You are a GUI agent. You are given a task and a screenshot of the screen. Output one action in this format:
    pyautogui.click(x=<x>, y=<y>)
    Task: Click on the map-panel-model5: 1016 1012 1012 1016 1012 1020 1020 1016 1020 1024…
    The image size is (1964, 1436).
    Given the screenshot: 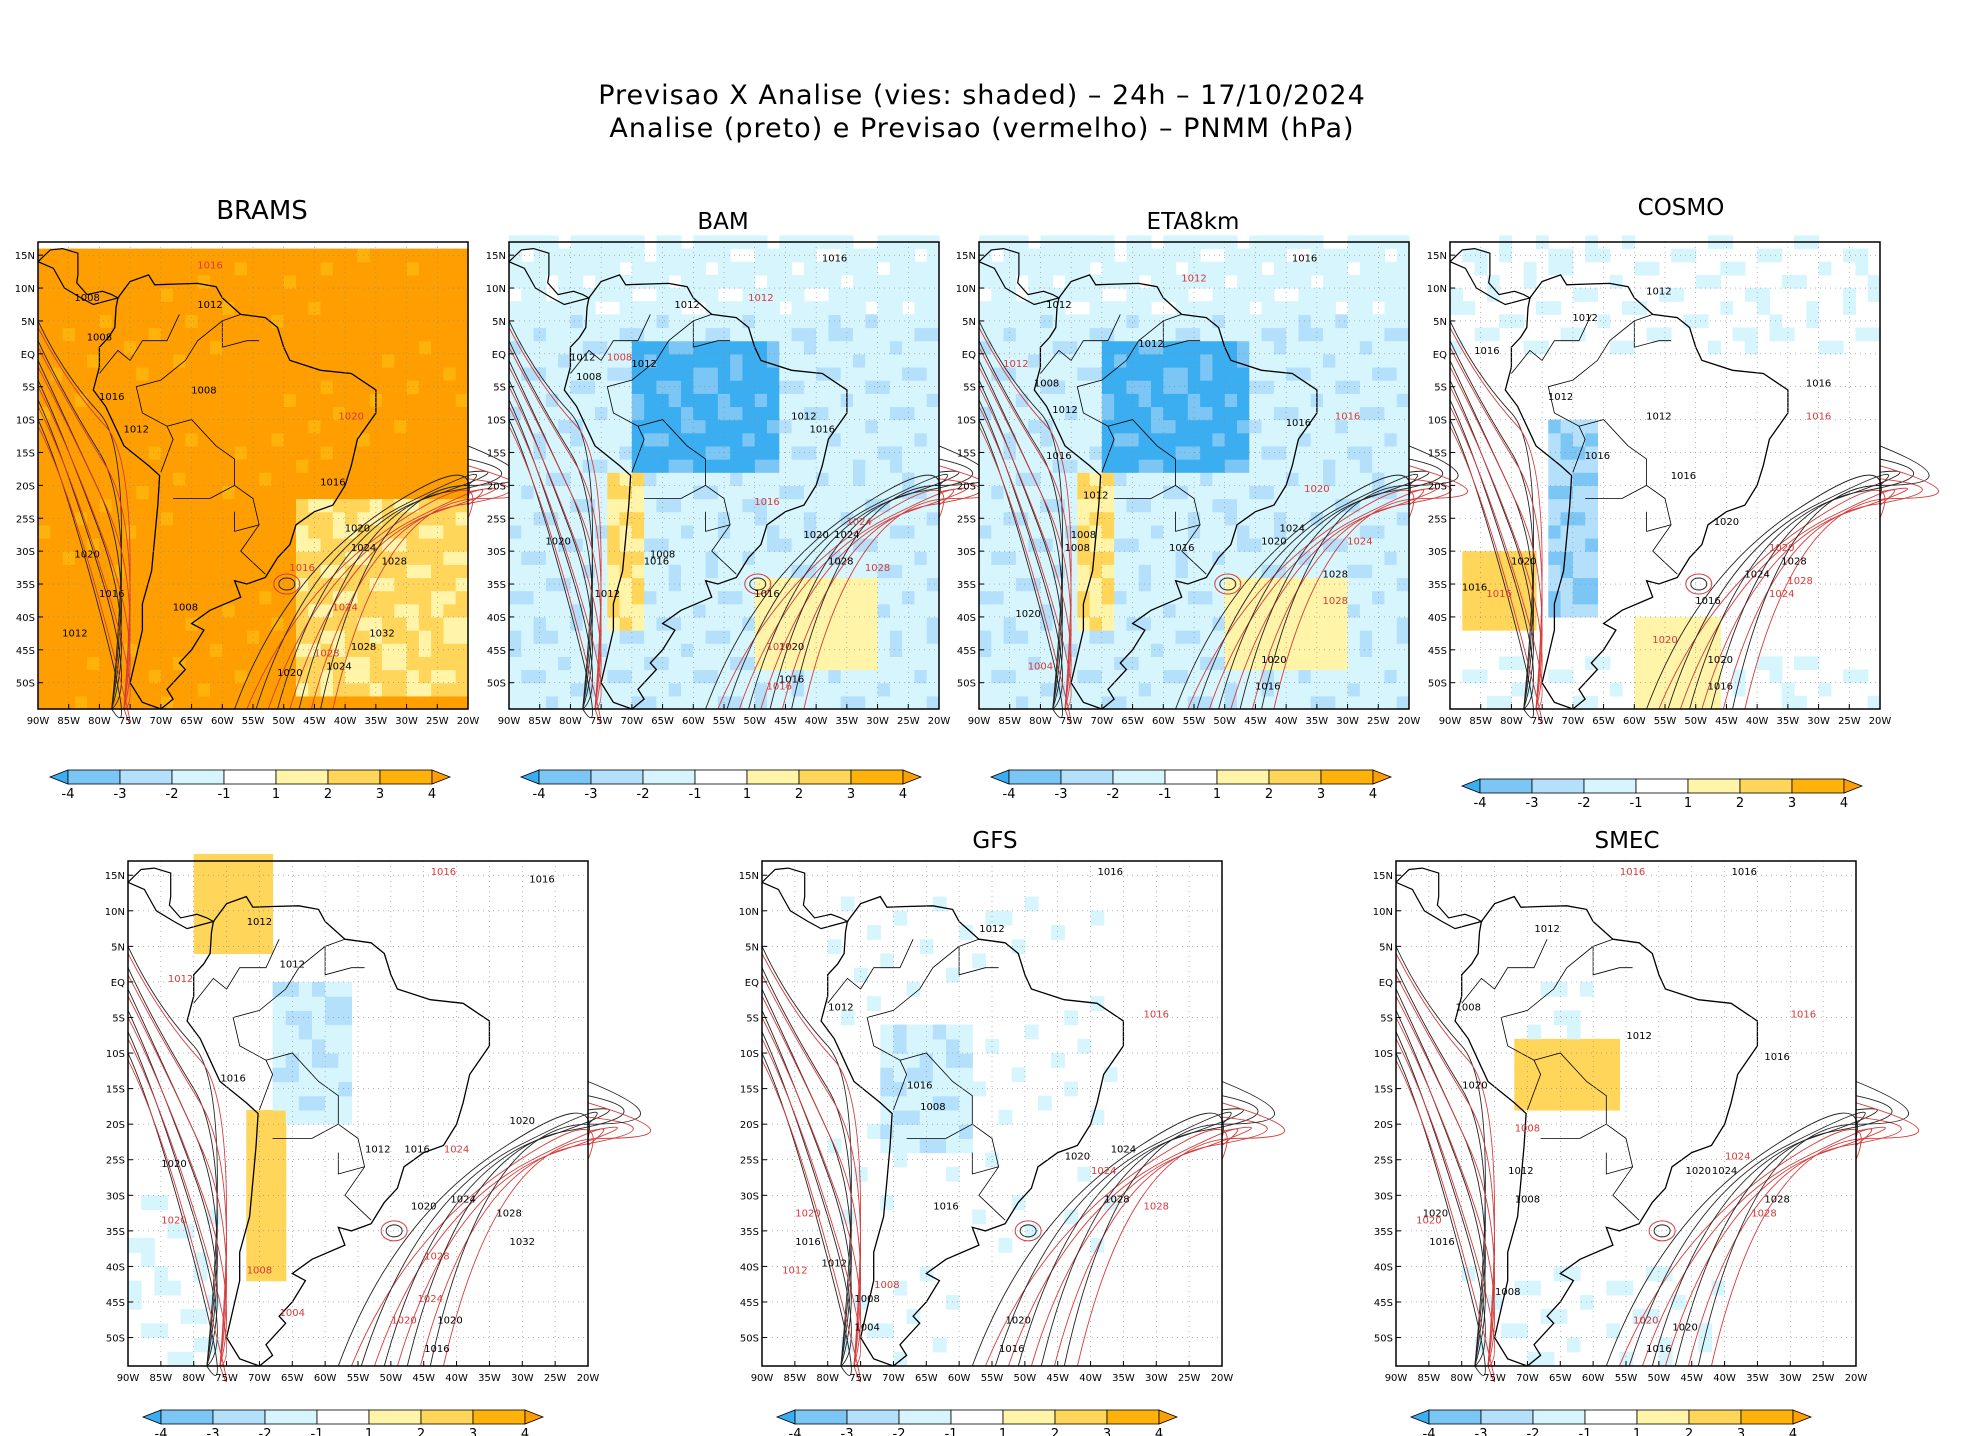 What is the action you would take?
    pyautogui.click(x=378, y=1122)
    